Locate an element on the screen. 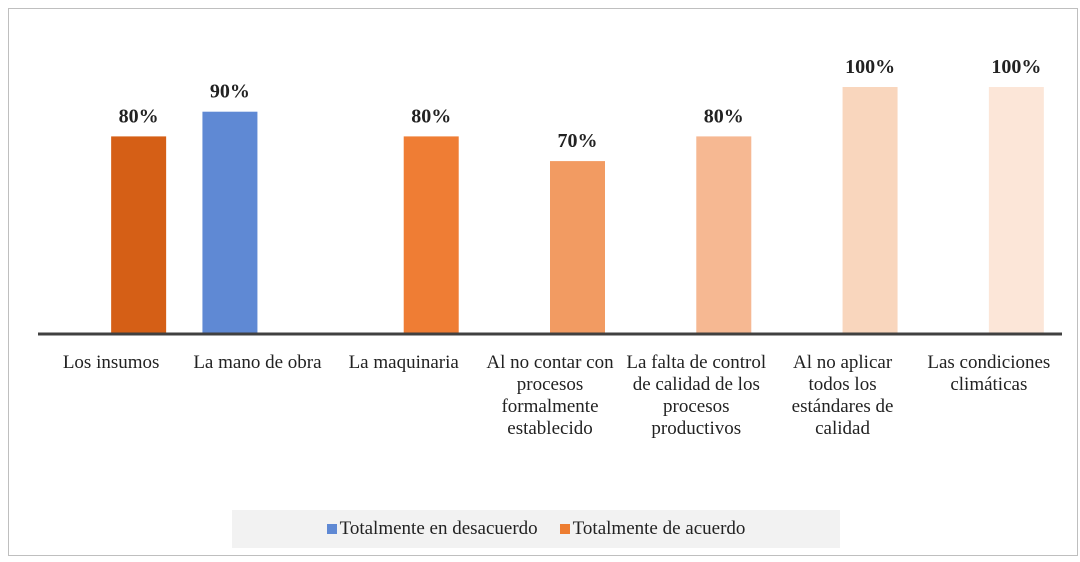 Image resolution: width=1080 pixels, height=562 pixels. legend-item: Totalmente de acuerdo is located at coordinates (652, 529).